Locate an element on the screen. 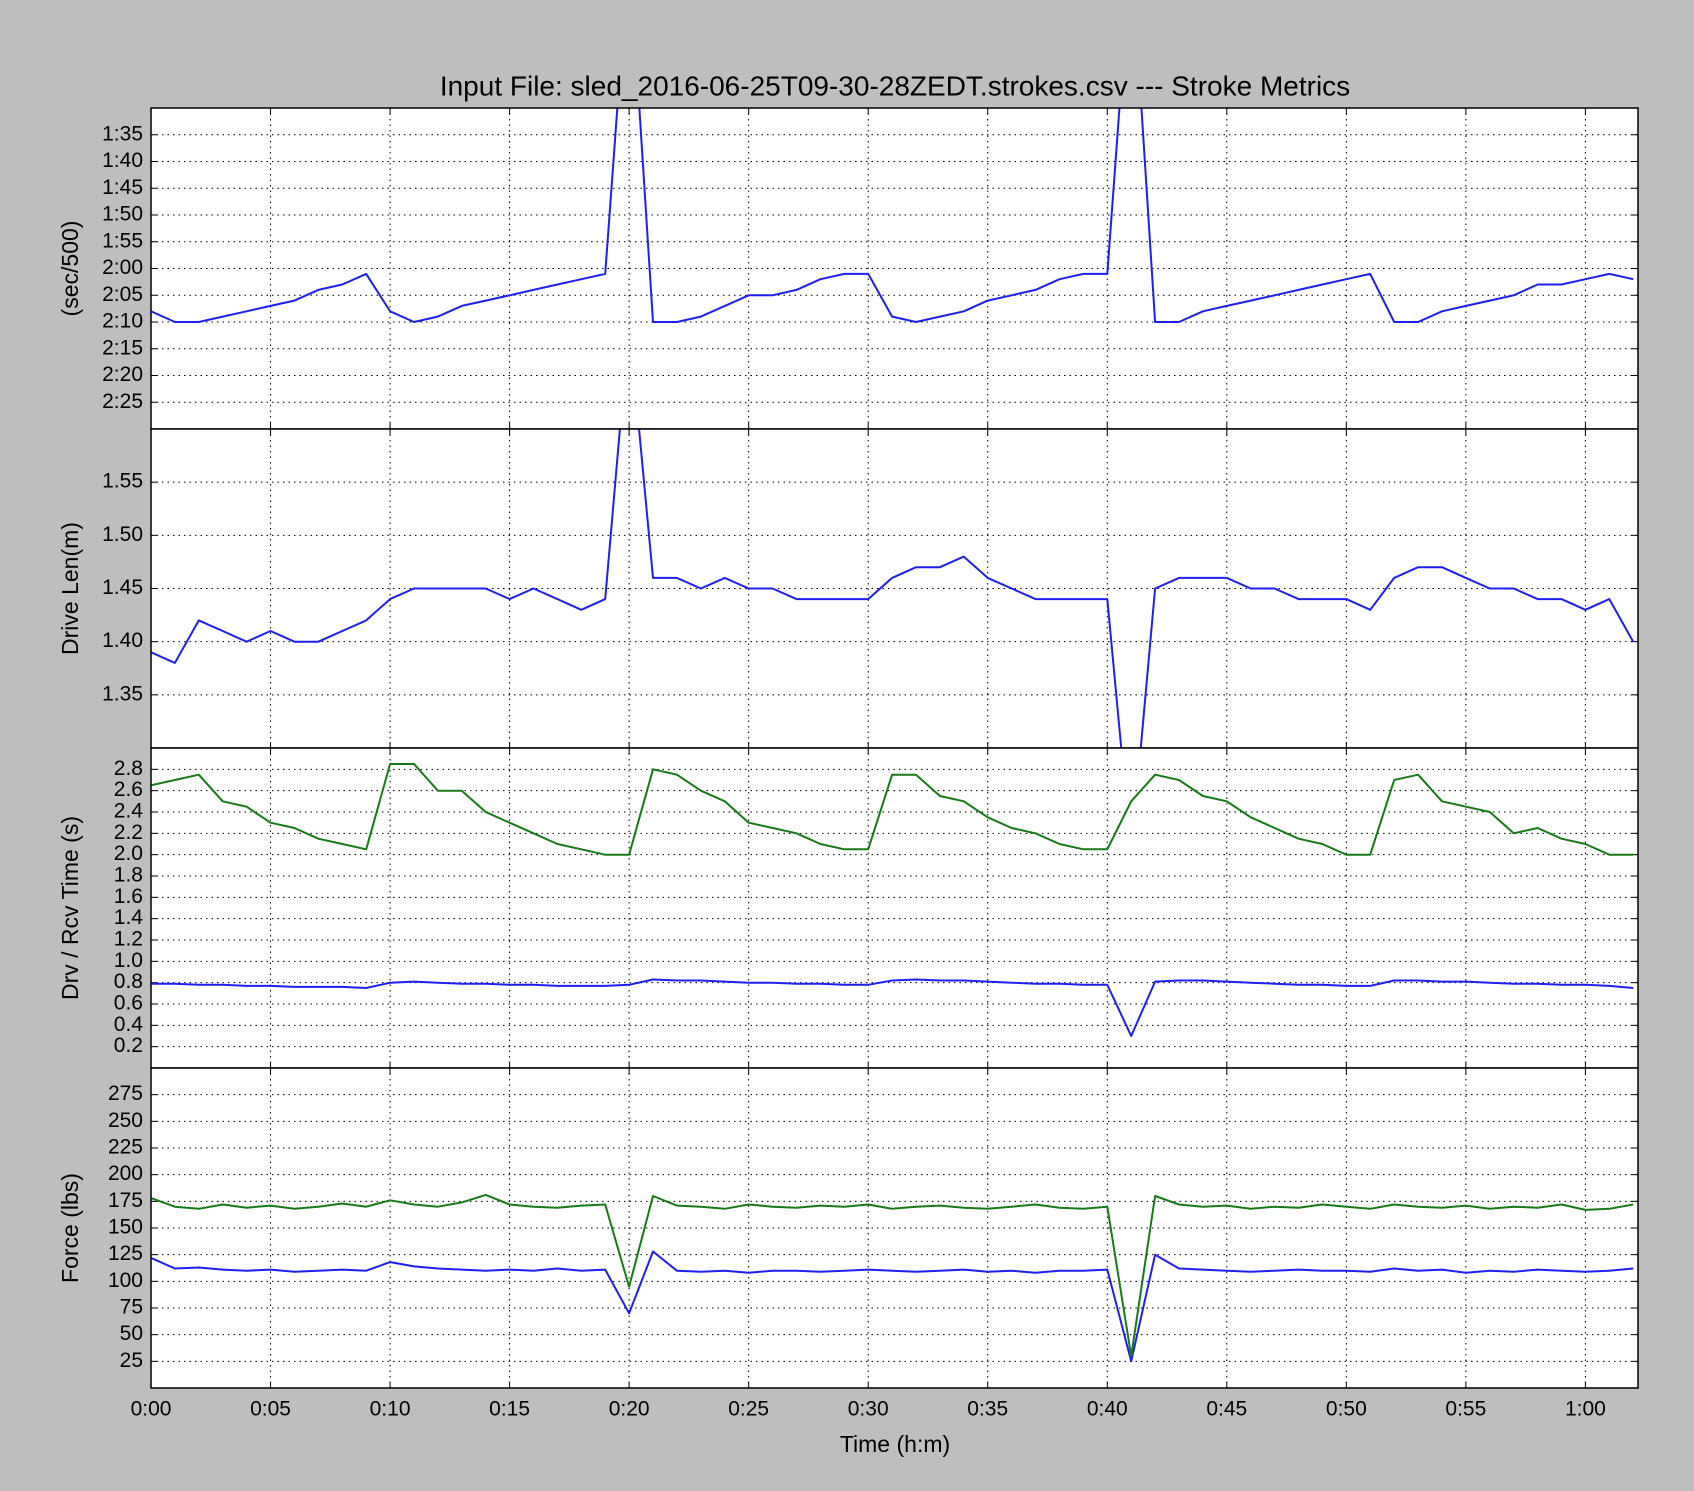 Image resolution: width=1694 pixels, height=1491 pixels. y-tick-label: 150 is located at coordinates (125, 1227).